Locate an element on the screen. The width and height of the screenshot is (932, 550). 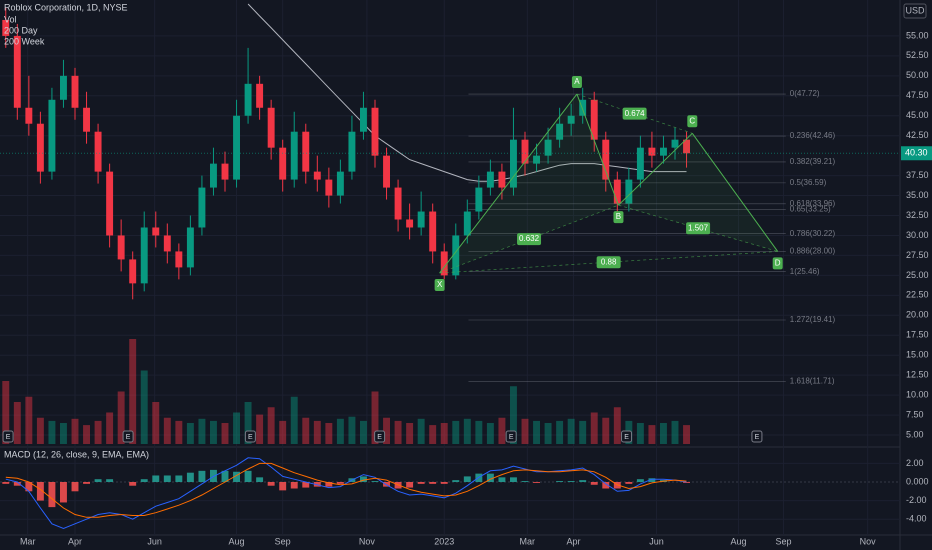
ratio-label: 0.88 is located at coordinates (609, 261).